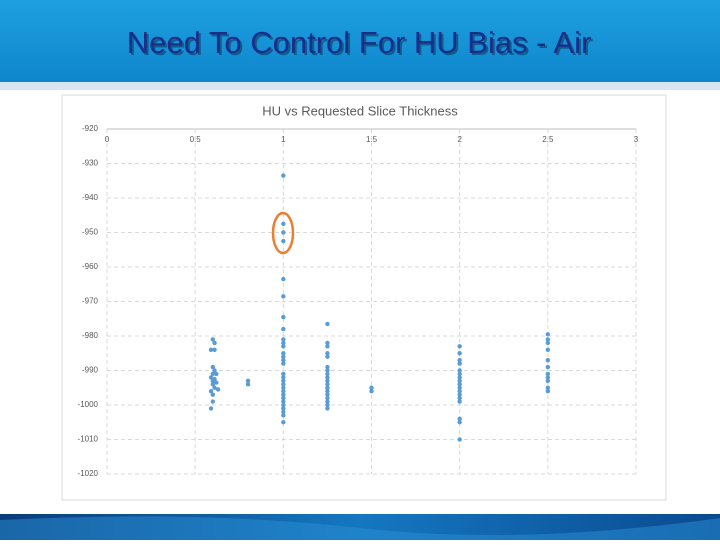 Image resolution: width=720 pixels, height=545 pixels. What do you see at coordinates (90, 266) in the screenshot?
I see `y-tick-label: -960` at bounding box center [90, 266].